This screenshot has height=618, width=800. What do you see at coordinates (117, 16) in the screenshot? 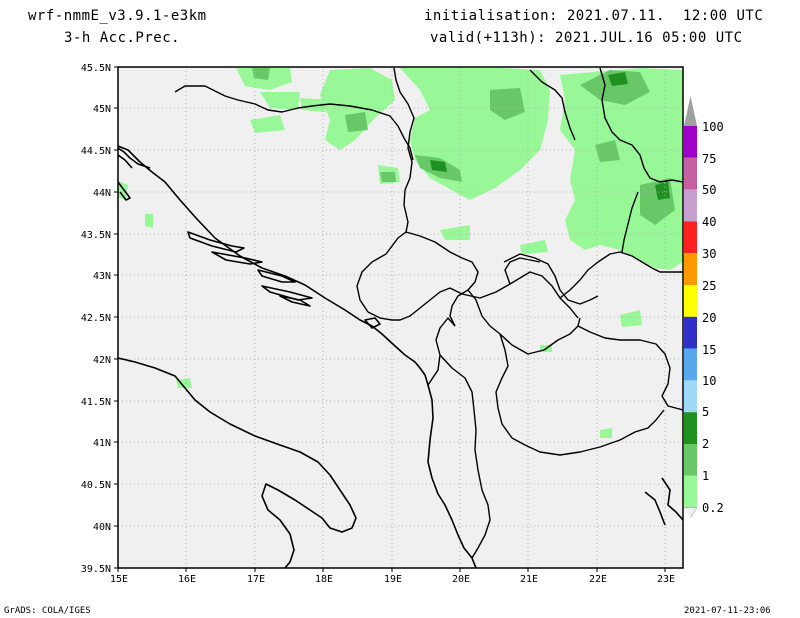
I see `model-title: wrf-nmmE_v3.9.1-e3km` at bounding box center [117, 16].